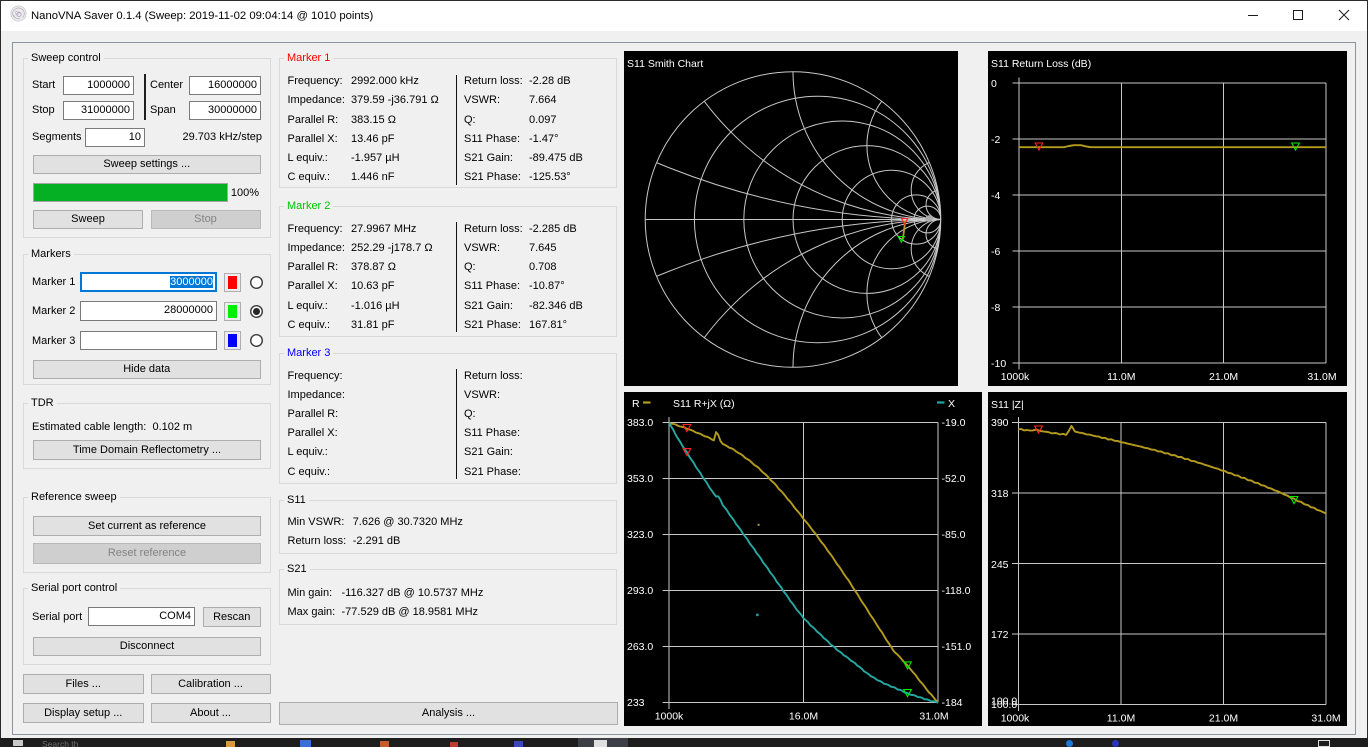  I want to click on svg-text: S11 Return Loss (dB), so click(1041, 64).